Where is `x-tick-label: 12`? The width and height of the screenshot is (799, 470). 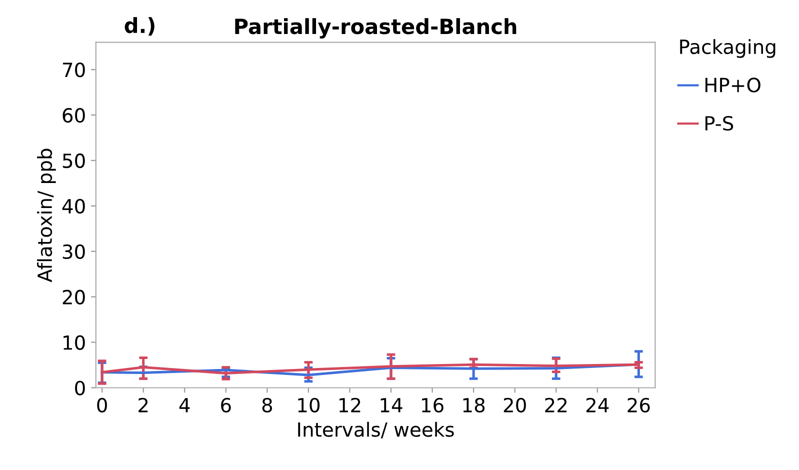 x-tick-label: 12 is located at coordinates (349, 405).